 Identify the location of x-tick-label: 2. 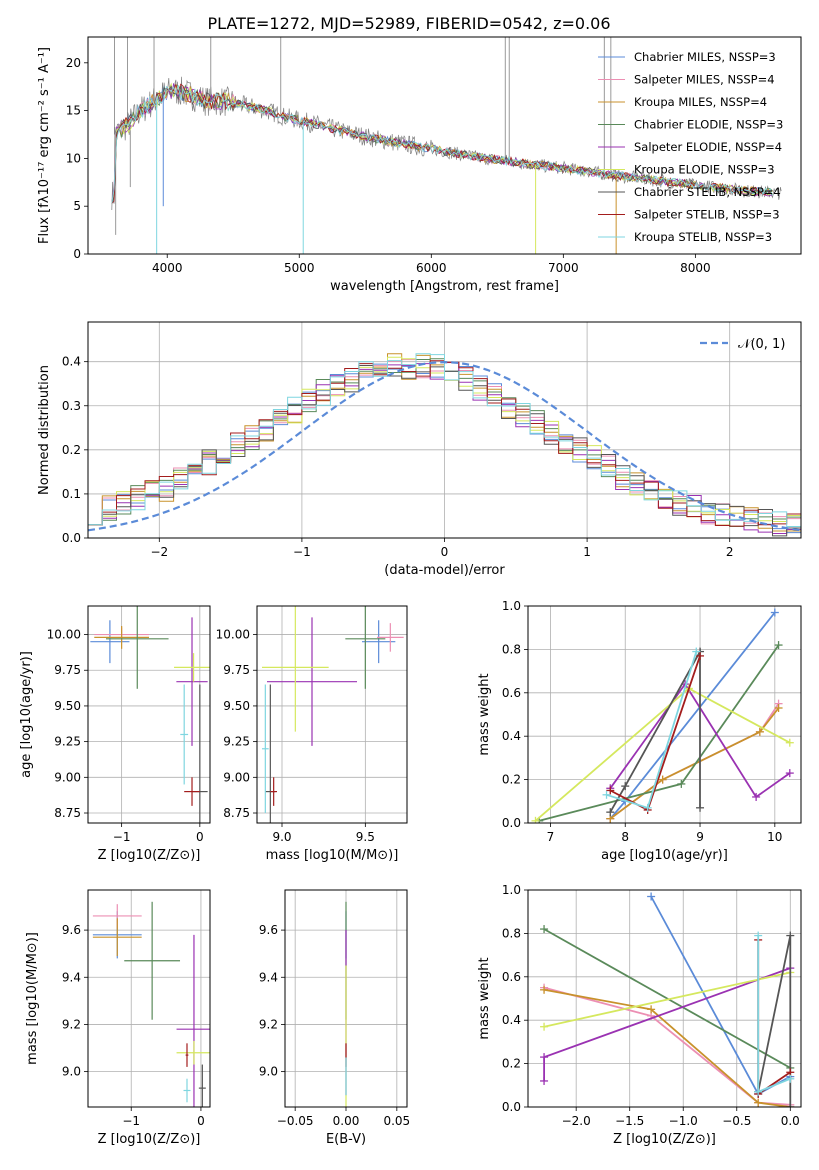
(730, 552).